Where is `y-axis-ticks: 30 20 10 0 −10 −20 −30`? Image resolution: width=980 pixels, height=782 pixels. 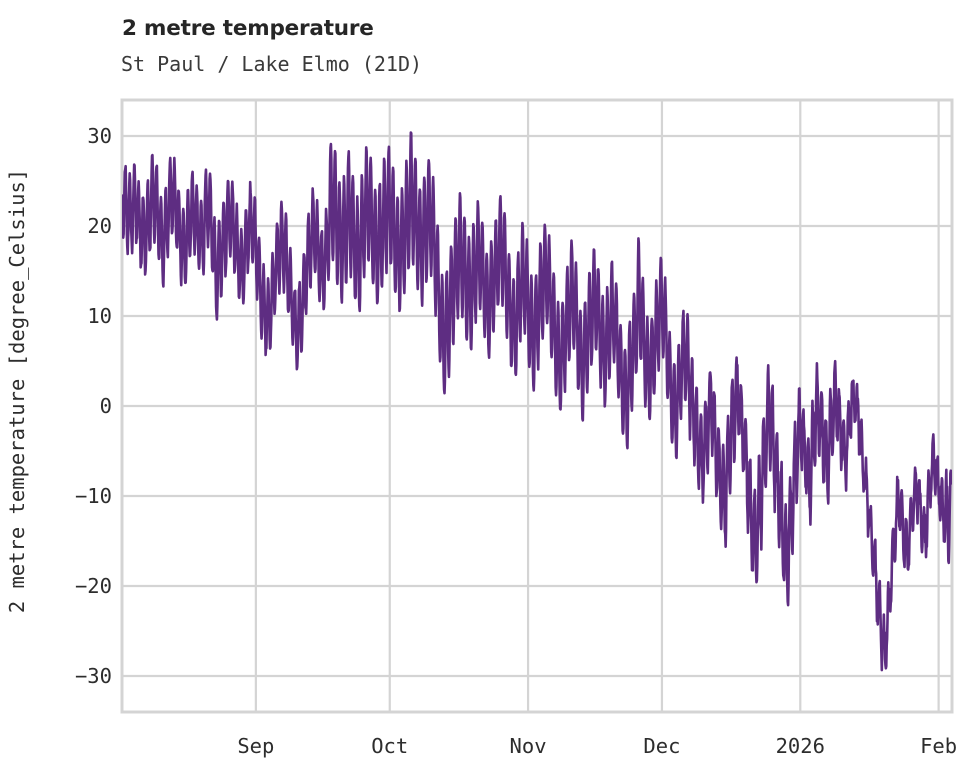 y-axis-ticks: 30 20 10 0 −10 −20 −30 is located at coordinates (77, 391).